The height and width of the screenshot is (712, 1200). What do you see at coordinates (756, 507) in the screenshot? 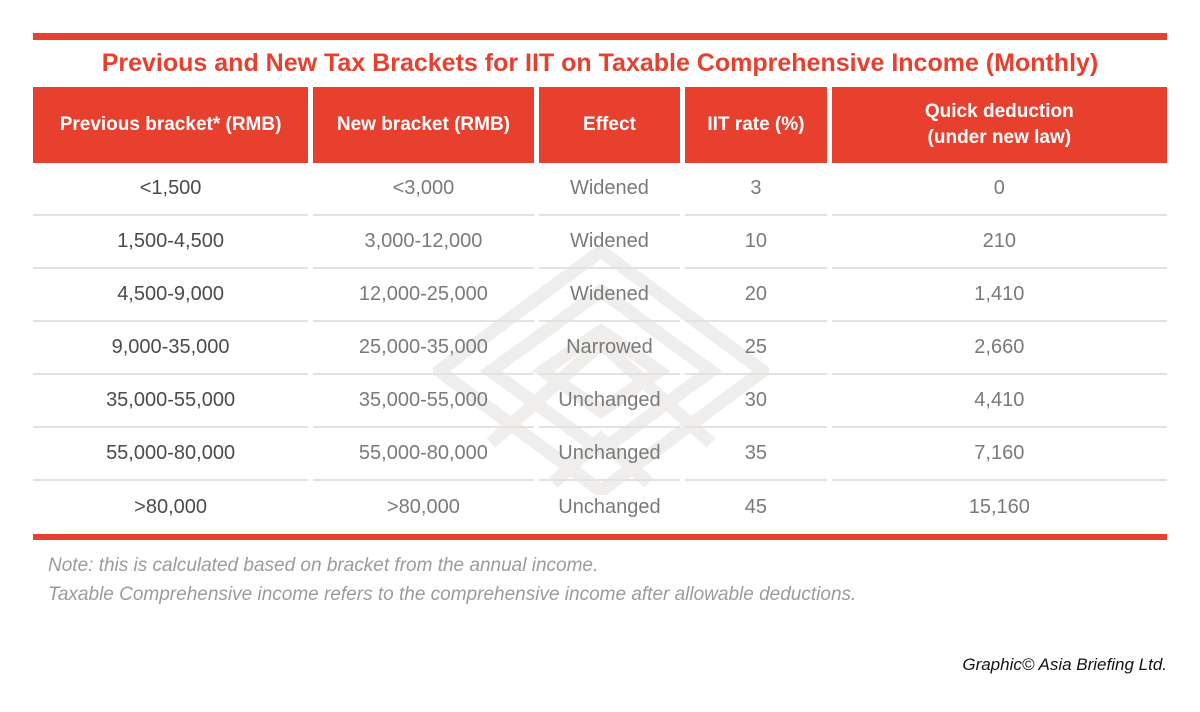
I see `table-cell: 45` at bounding box center [756, 507].